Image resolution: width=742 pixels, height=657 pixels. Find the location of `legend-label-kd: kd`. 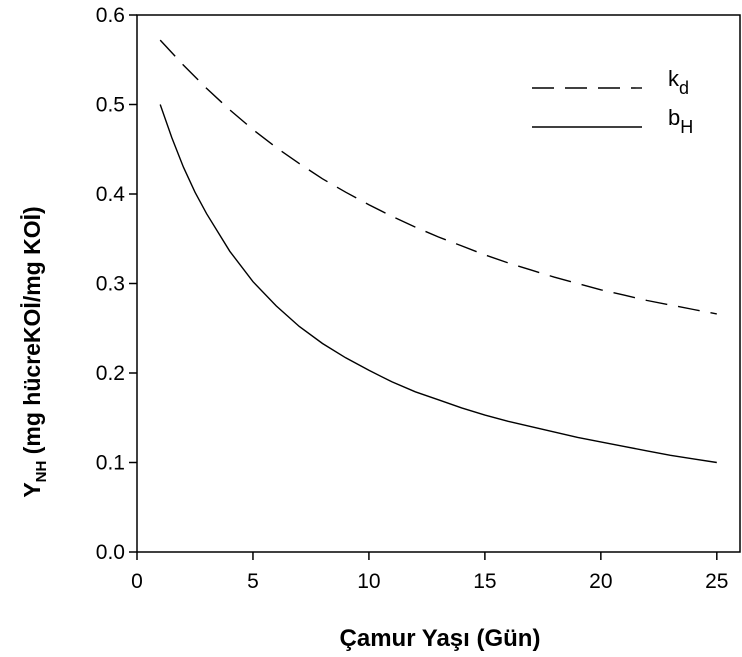

legend-label-kd: kd is located at coordinates (678, 82).